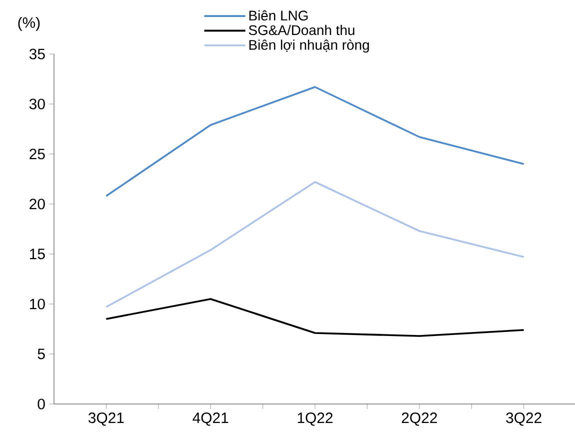 This screenshot has width=575, height=434. Describe the element at coordinates (37, 254) in the screenshot. I see `y-tick-label: 15` at that location.